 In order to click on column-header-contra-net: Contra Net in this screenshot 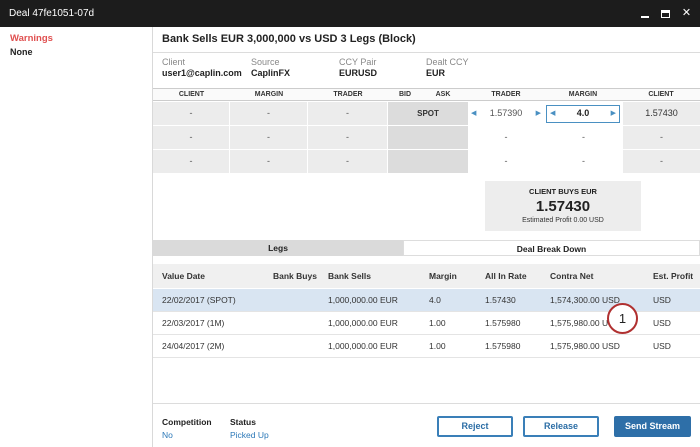, I will do `click(572, 276)`.